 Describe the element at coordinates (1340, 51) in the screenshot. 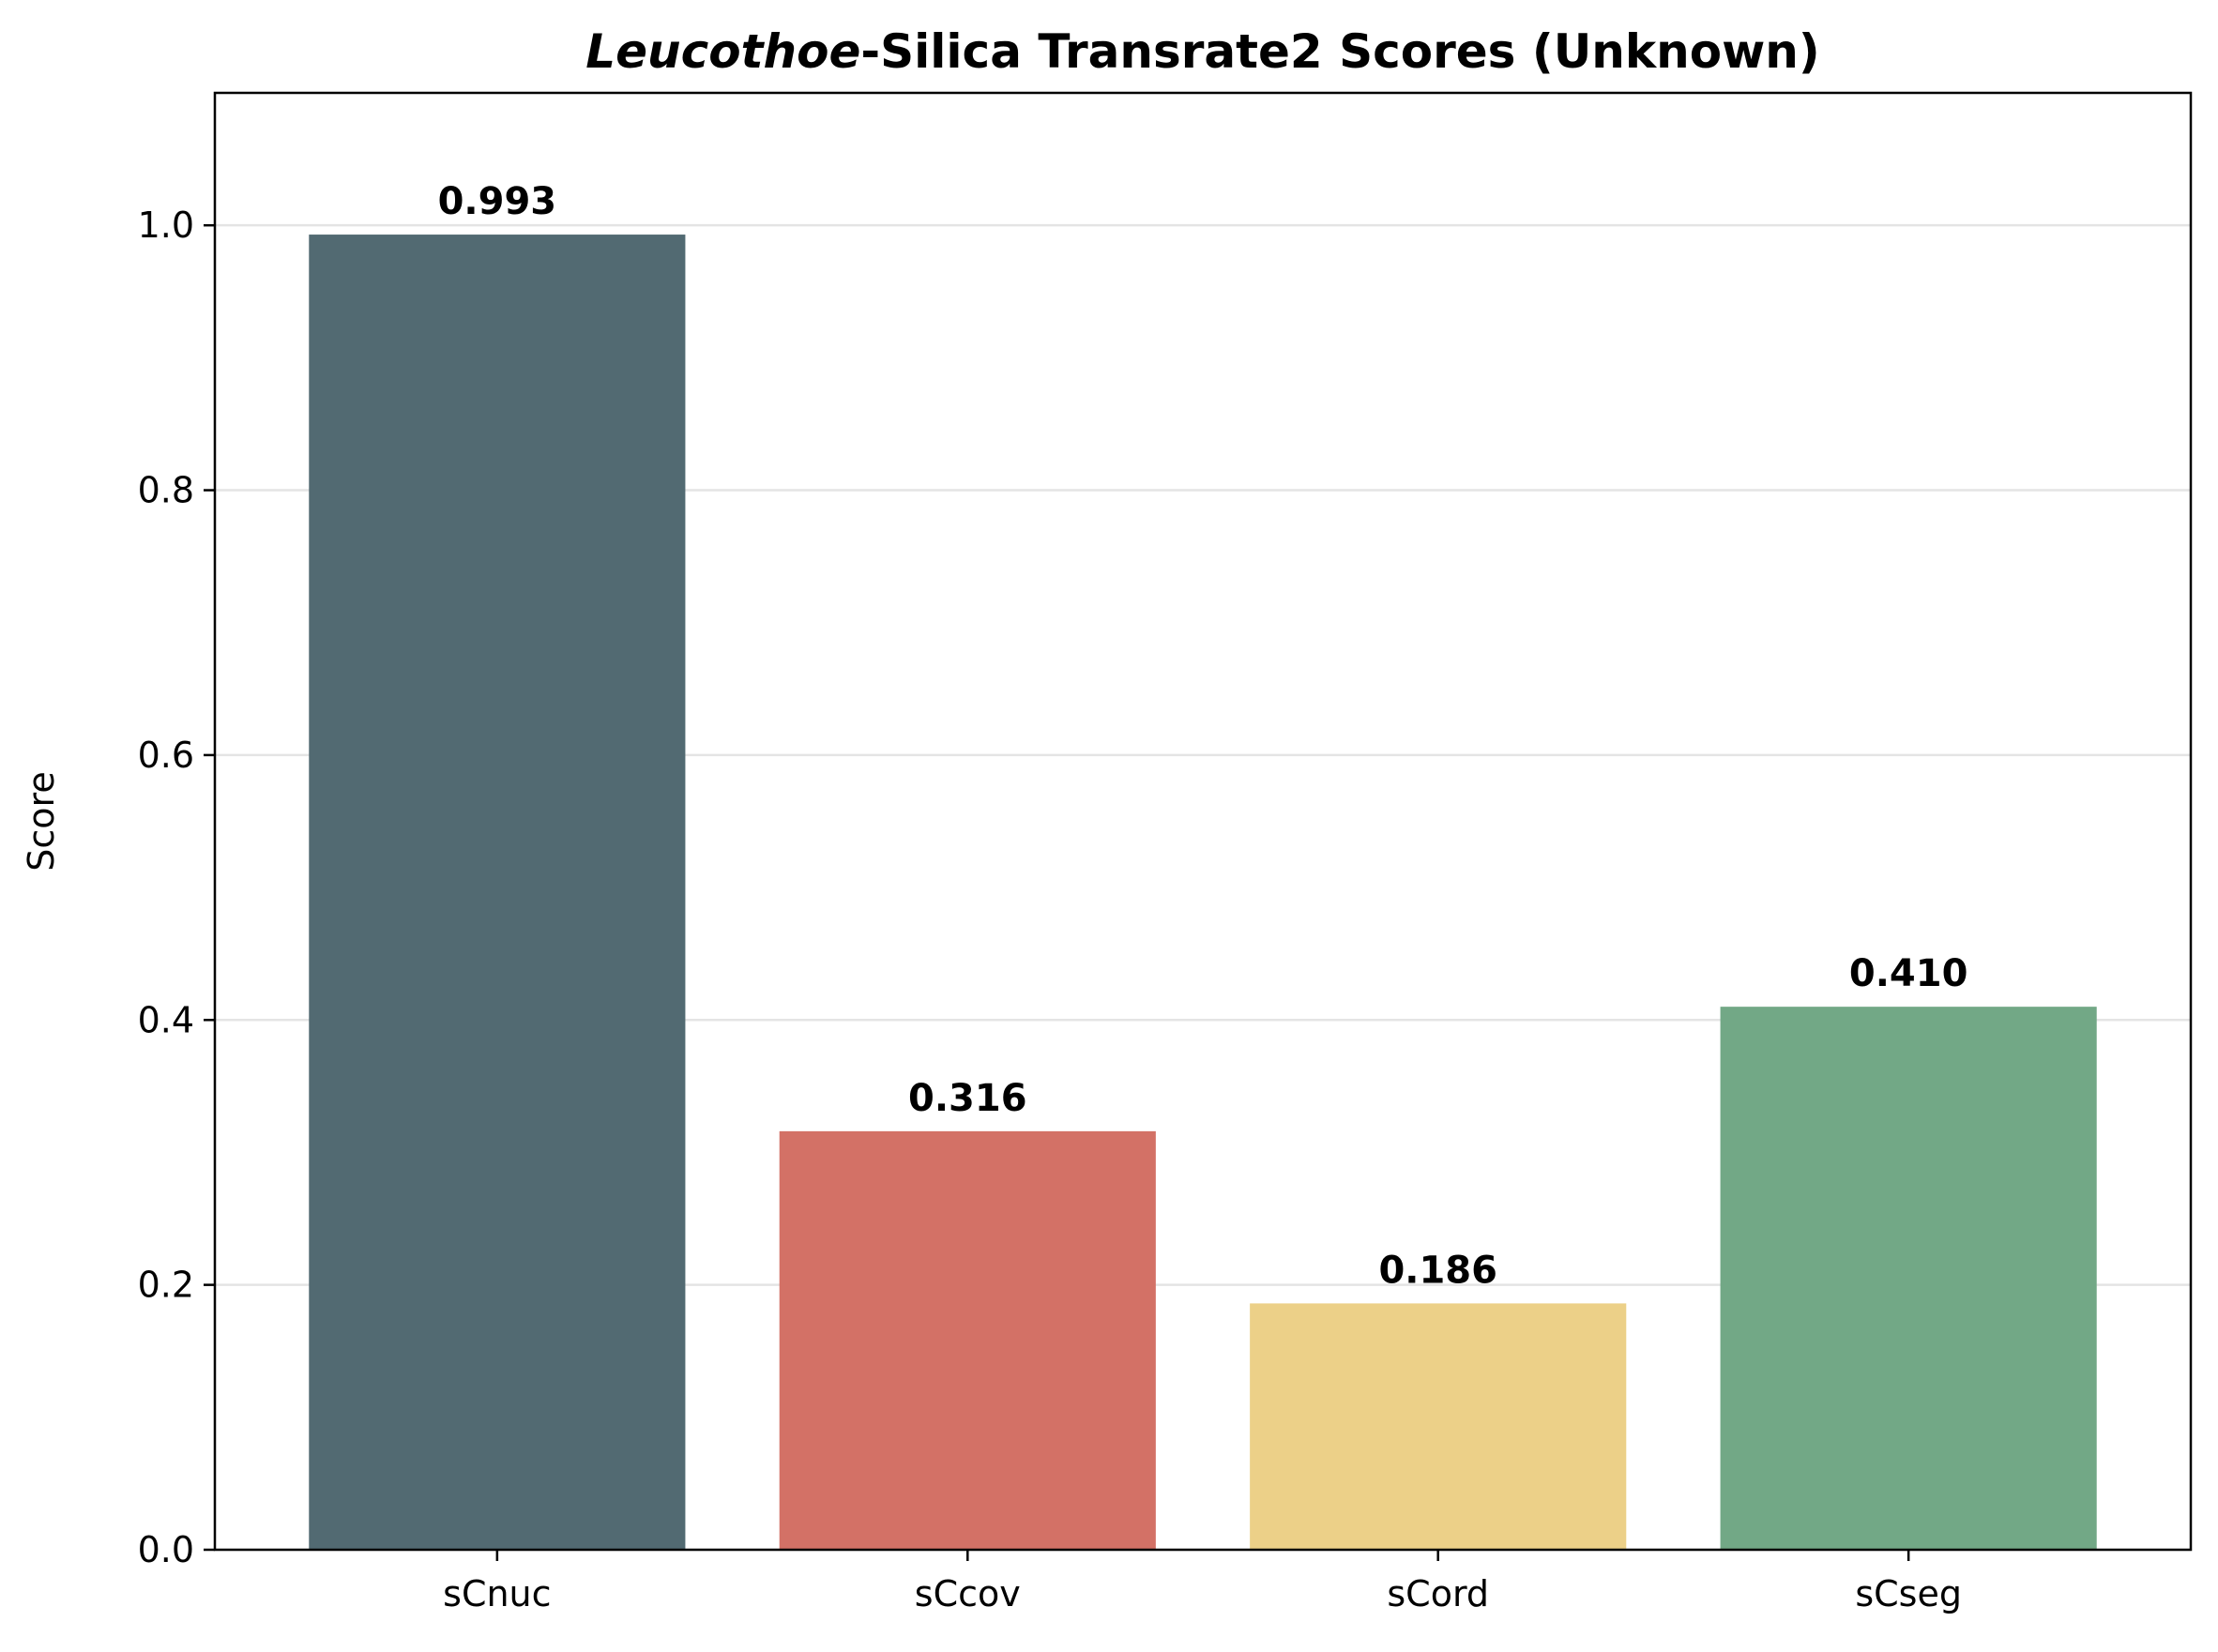

I see `chart-title-rest: -Silica Transrate2 Scores (Unknown)` at that location.